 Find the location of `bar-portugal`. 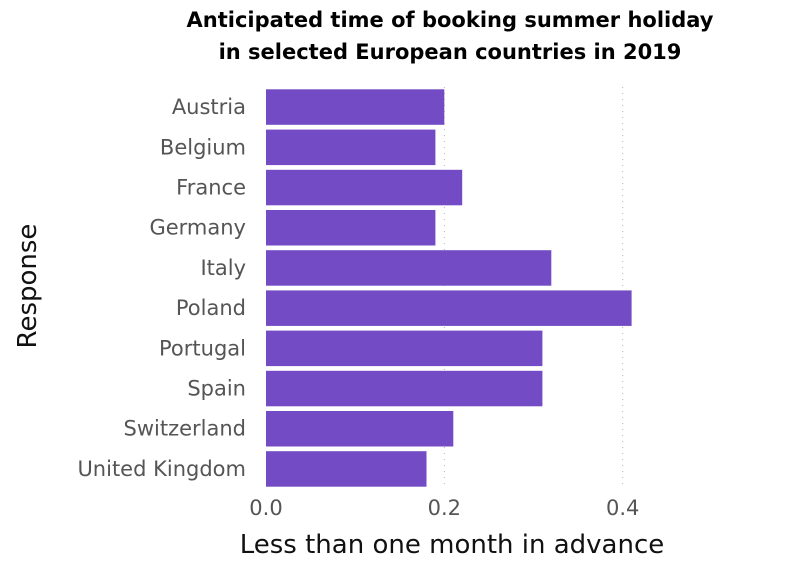

bar-portugal is located at coordinates (404, 348).